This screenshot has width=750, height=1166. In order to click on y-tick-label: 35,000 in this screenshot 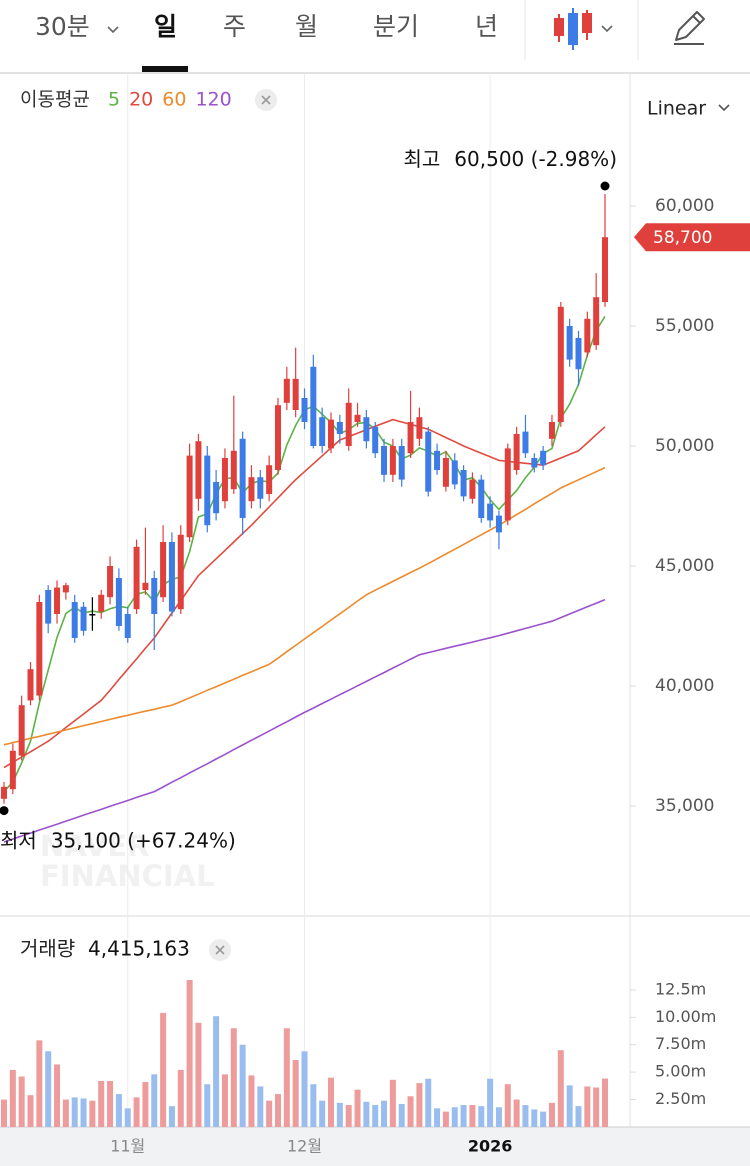, I will do `click(684, 806)`.